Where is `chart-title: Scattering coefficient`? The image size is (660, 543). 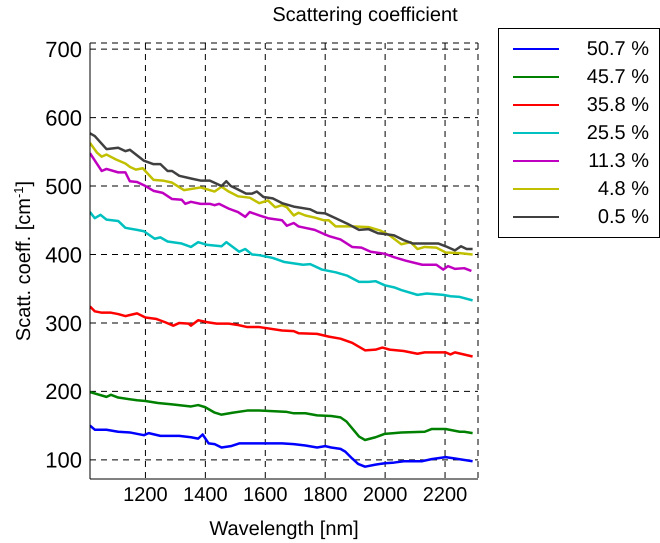 chart-title: Scattering coefficient is located at coordinates (365, 15).